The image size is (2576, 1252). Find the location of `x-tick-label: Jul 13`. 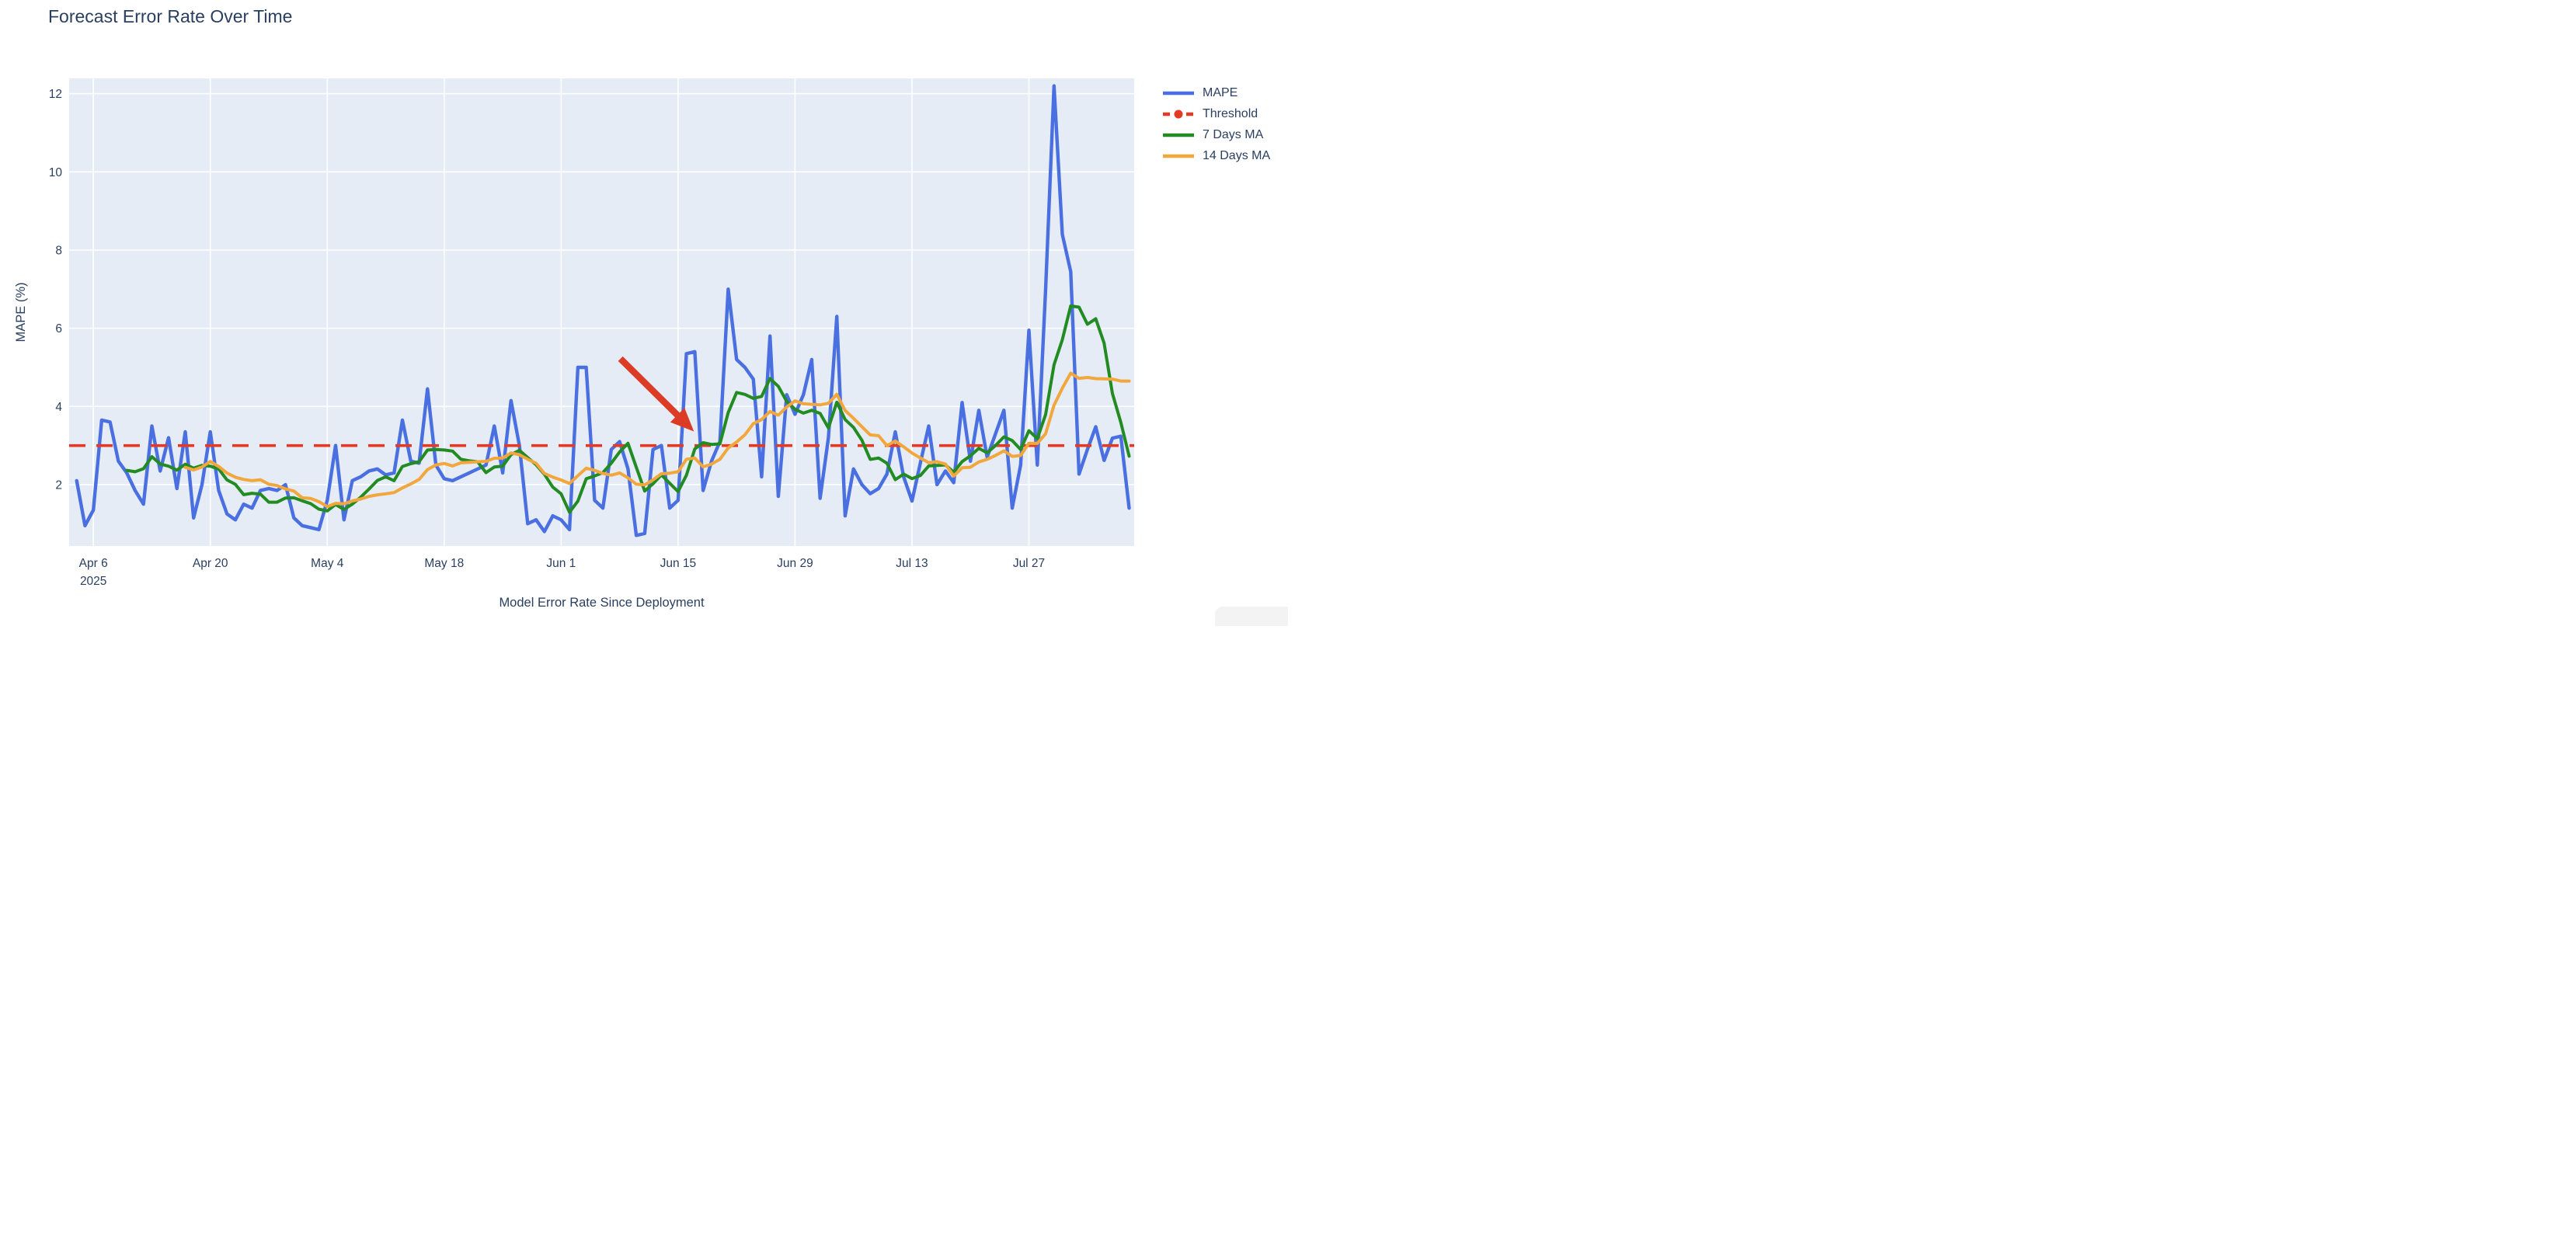

x-tick-label: Jul 13 is located at coordinates (912, 563).